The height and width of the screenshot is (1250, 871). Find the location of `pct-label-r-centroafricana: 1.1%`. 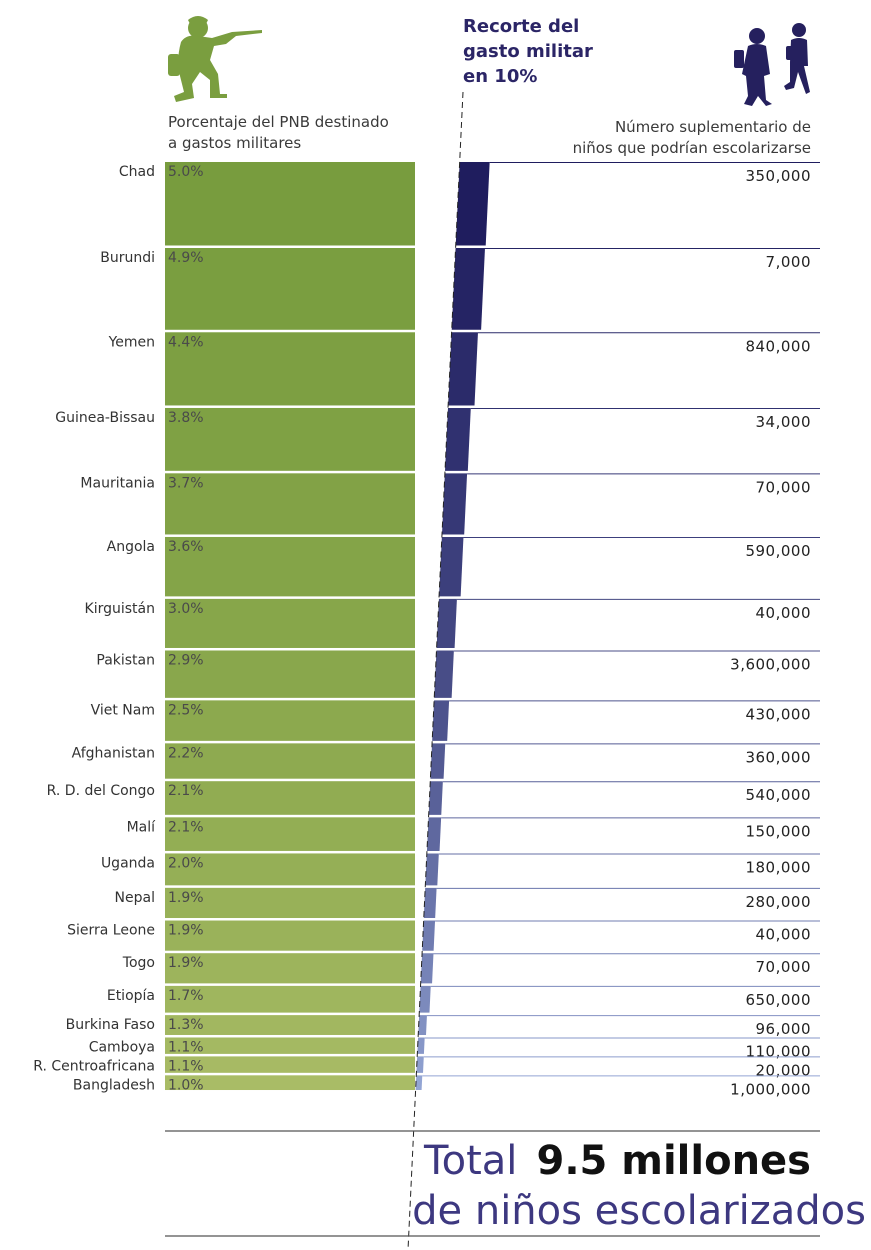

pct-label-r-centroafricana: 1.1% is located at coordinates (186, 1066).